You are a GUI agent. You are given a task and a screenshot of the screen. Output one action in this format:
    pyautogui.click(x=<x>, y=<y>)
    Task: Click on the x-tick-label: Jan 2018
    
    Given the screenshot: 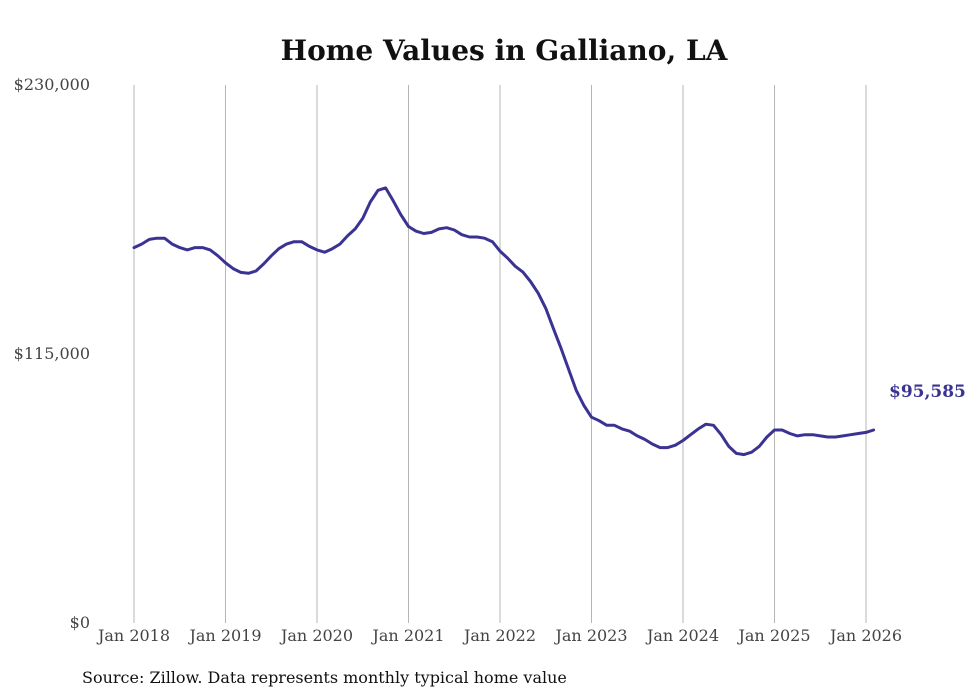 What is the action you would take?
    pyautogui.click(x=133, y=635)
    